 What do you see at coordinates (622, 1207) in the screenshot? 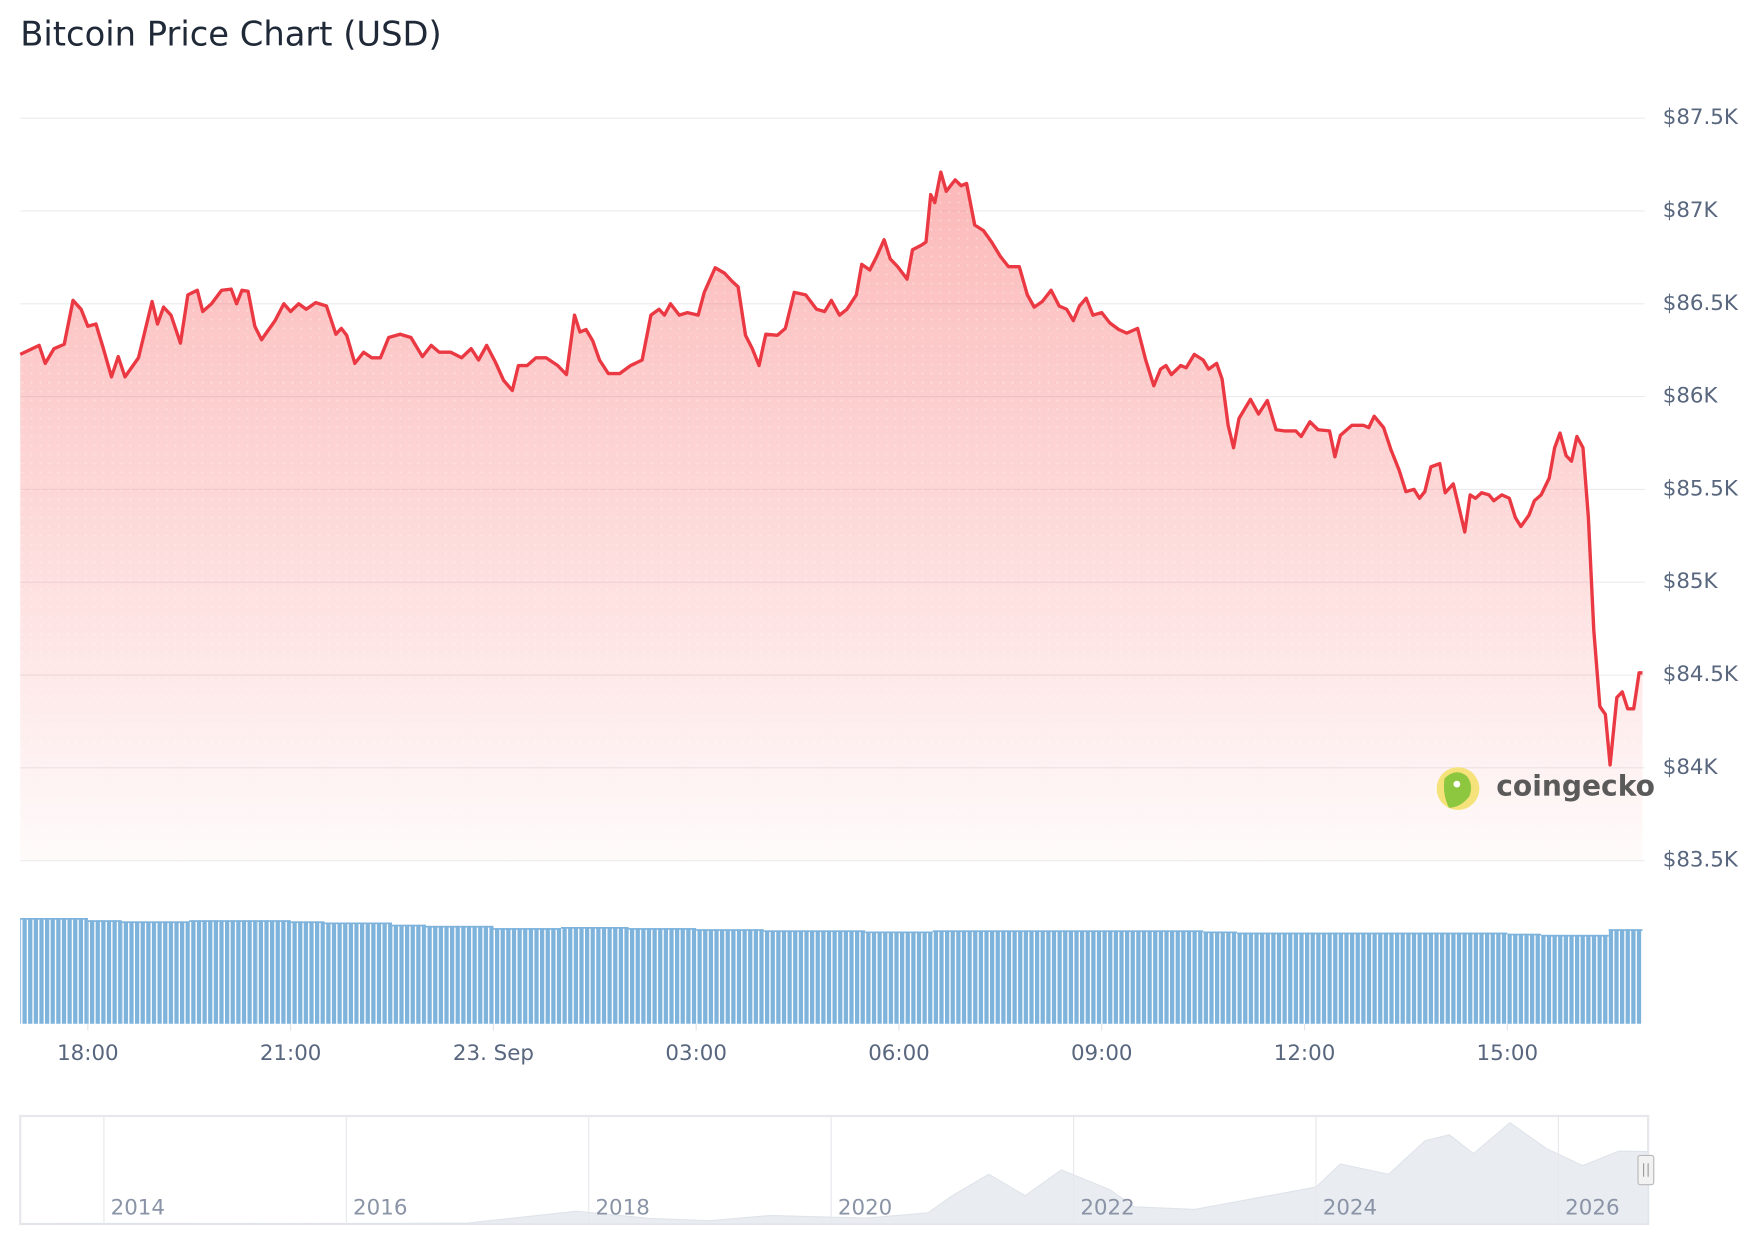
I see `navigator-tick-label: 2018` at bounding box center [622, 1207].